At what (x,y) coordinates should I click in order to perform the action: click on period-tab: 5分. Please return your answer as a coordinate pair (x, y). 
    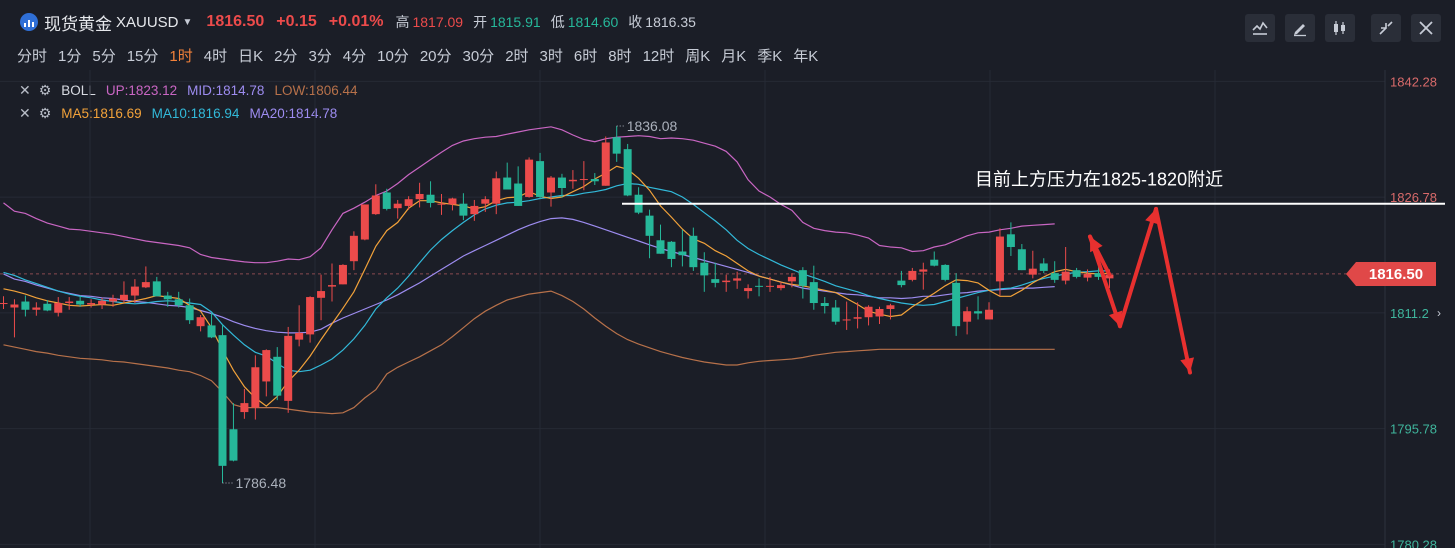
    Looking at the image, I should click on (104, 56).